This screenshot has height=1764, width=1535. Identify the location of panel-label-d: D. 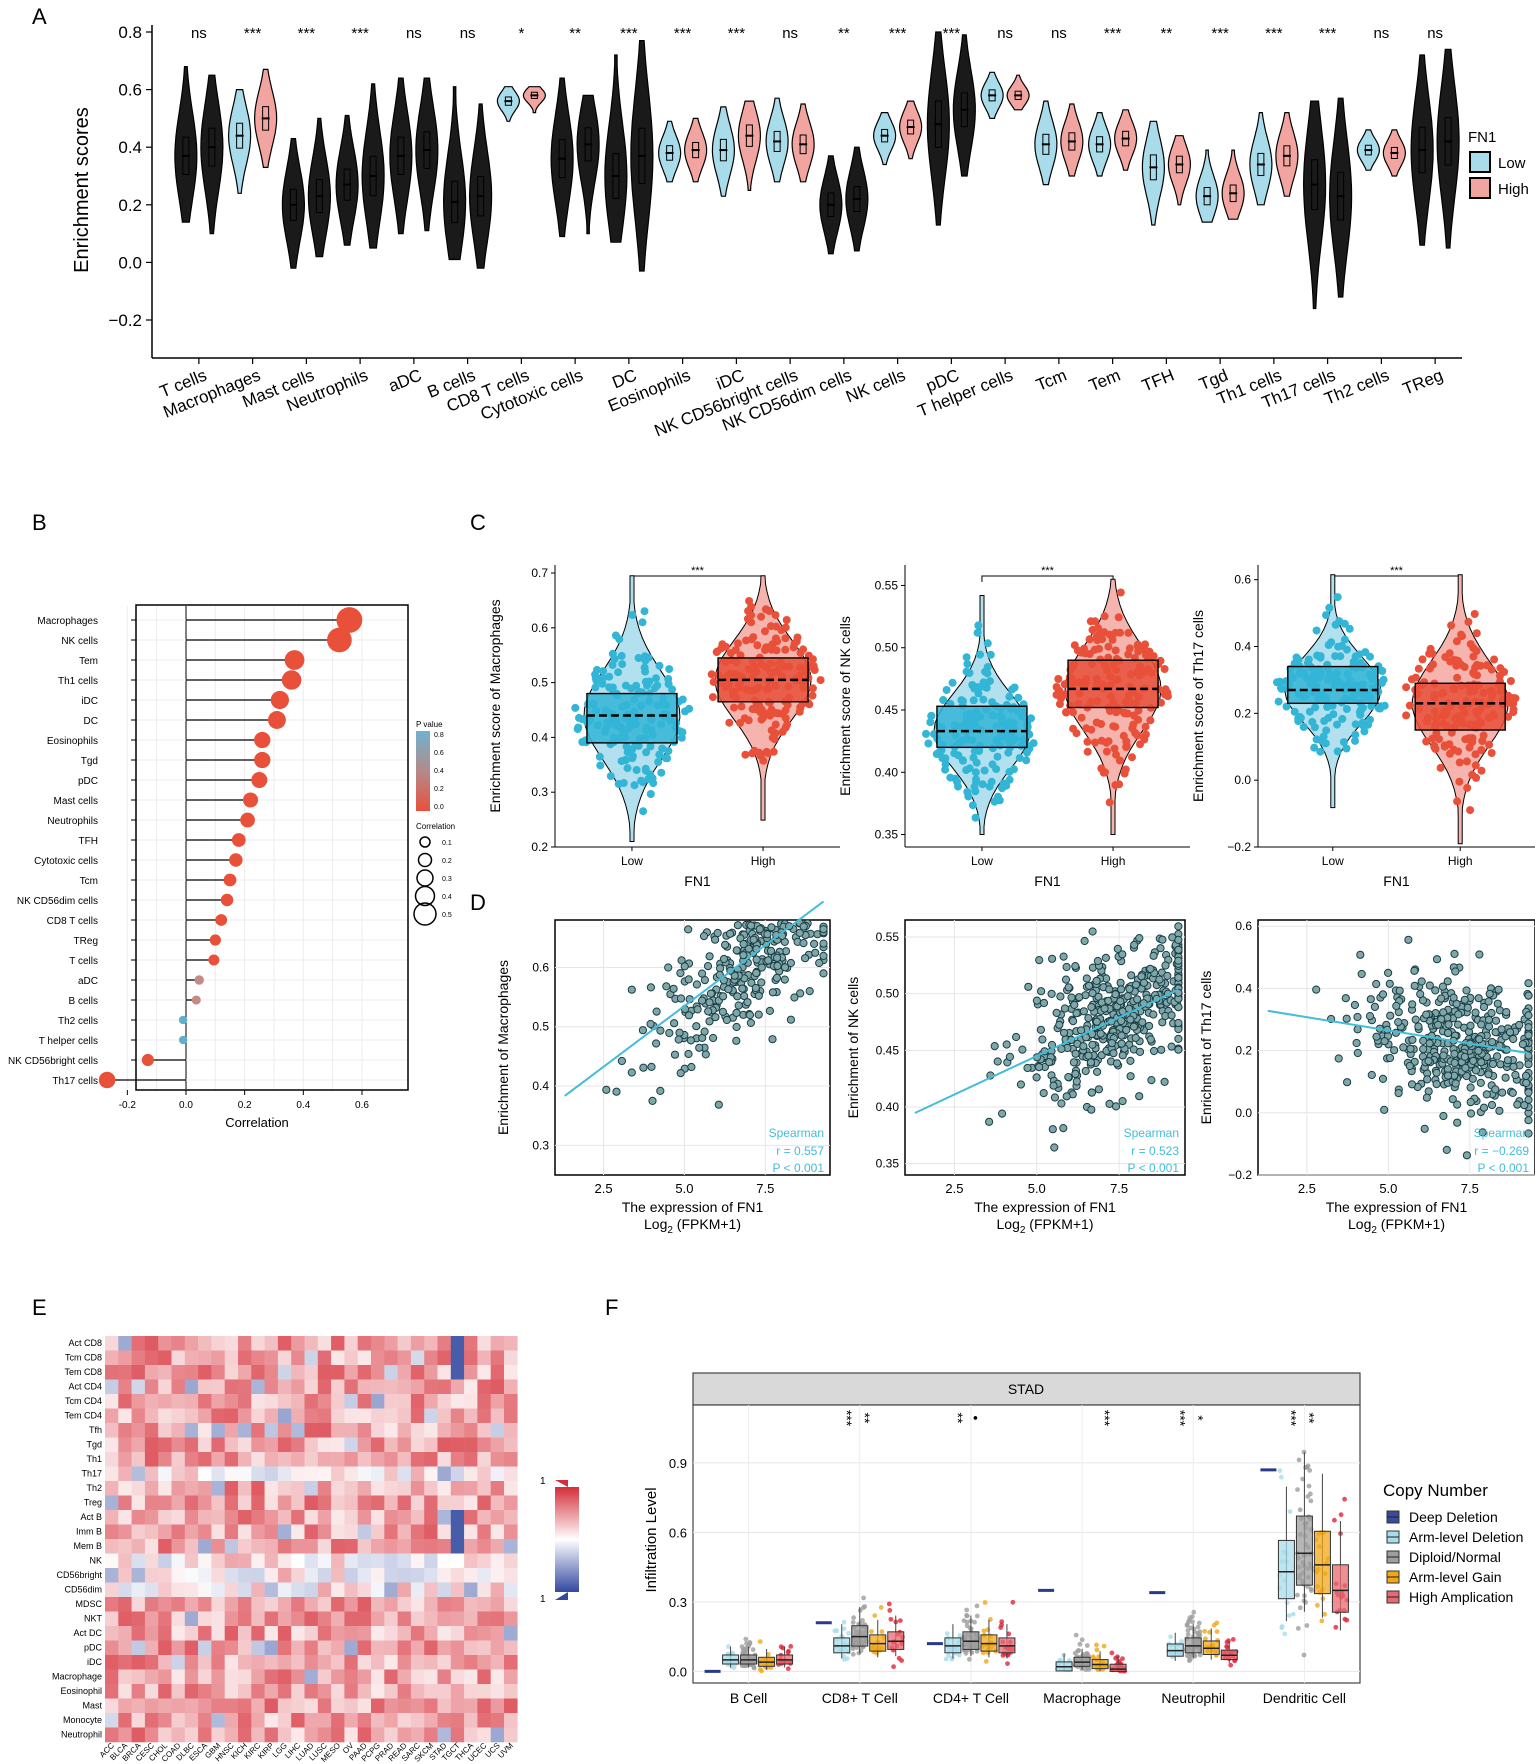
(478, 902).